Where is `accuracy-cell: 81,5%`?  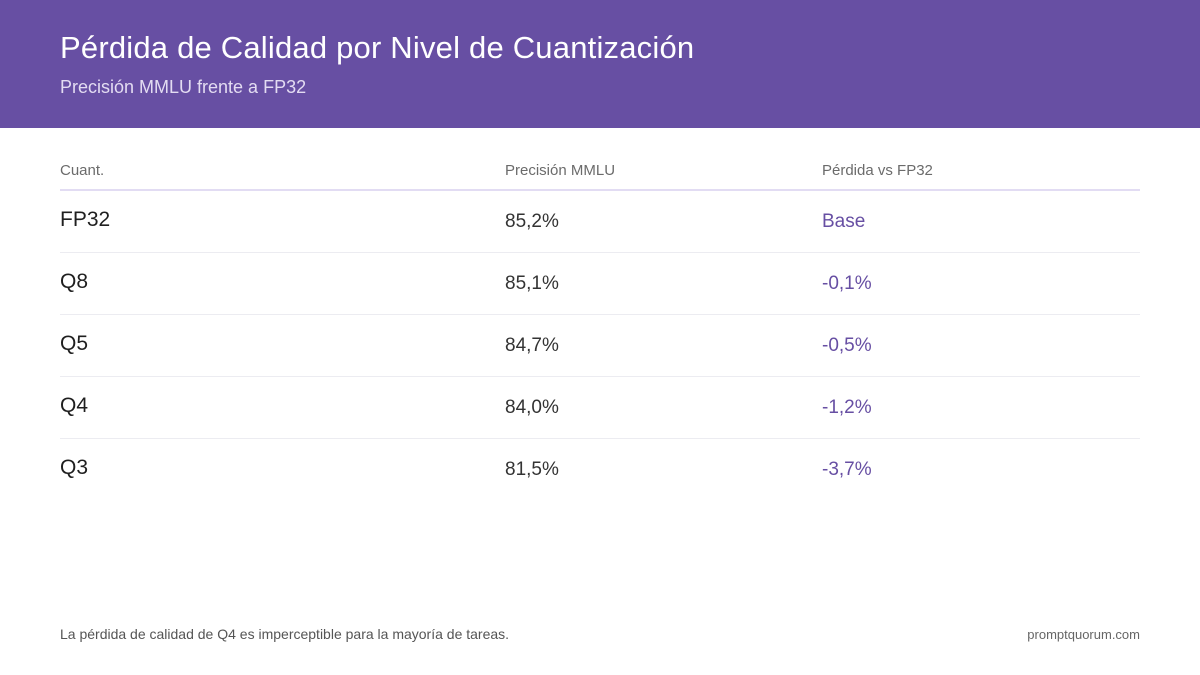
accuracy-cell: 81,5% is located at coordinates (532, 469).